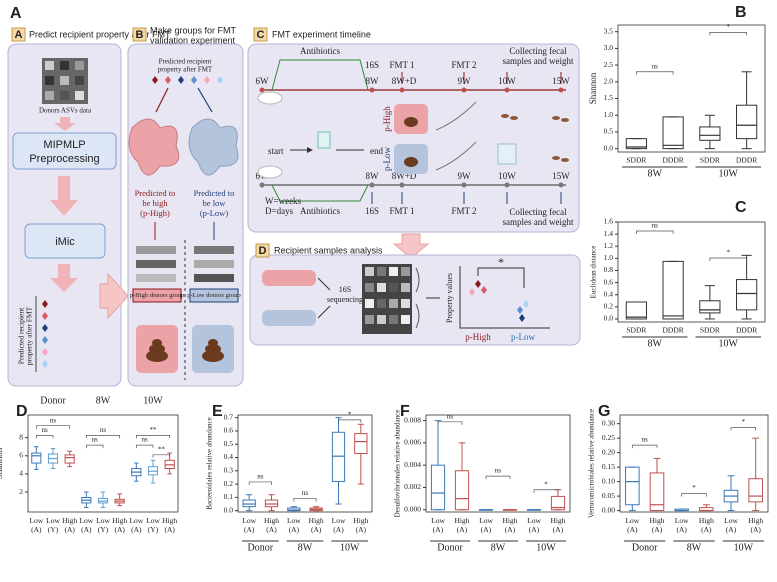  What do you see at coordinates (398, 464) in the screenshot?
I see `y-axis-label: Desulfovibrionales relative abundance` at bounding box center [398, 464].